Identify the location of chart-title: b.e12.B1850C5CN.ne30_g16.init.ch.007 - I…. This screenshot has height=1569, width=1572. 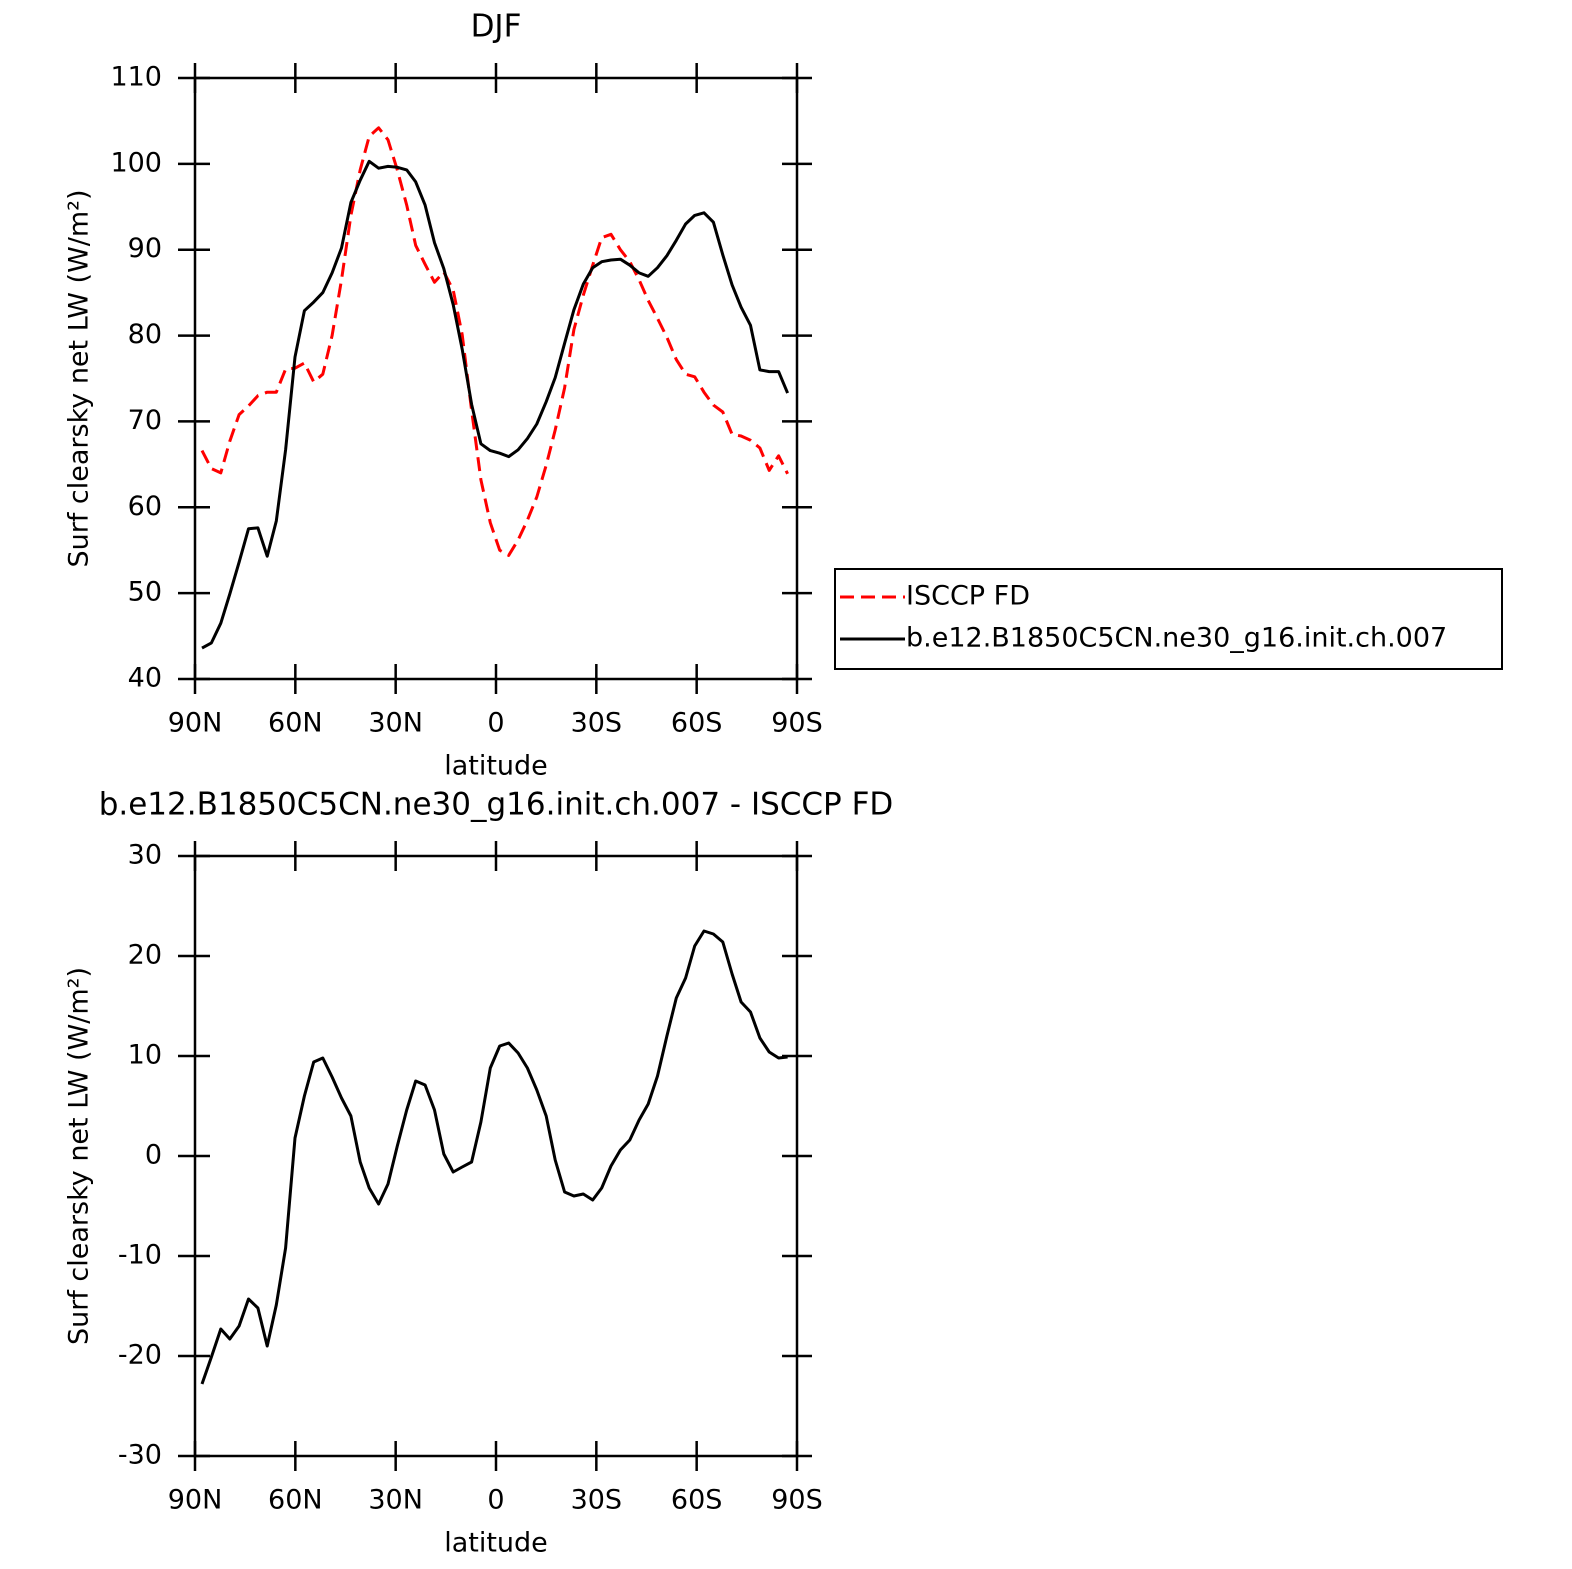
(496, 805).